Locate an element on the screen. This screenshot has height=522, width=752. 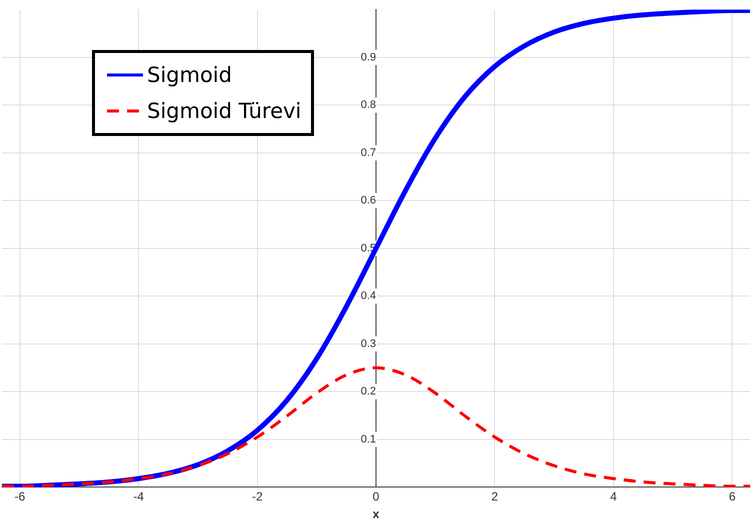
y-tick-label: 0.9 is located at coordinates (368, 57).